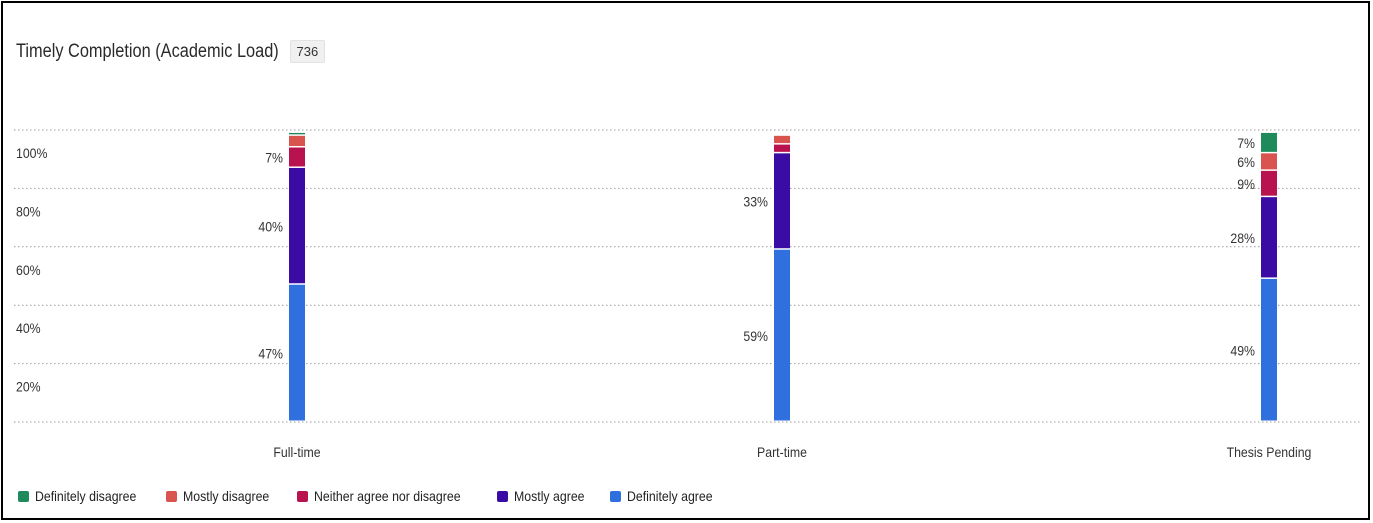 This screenshot has height=523, width=1373. I want to click on chart-header: Timely Completion (Academic Load) 736, so click(171, 51).